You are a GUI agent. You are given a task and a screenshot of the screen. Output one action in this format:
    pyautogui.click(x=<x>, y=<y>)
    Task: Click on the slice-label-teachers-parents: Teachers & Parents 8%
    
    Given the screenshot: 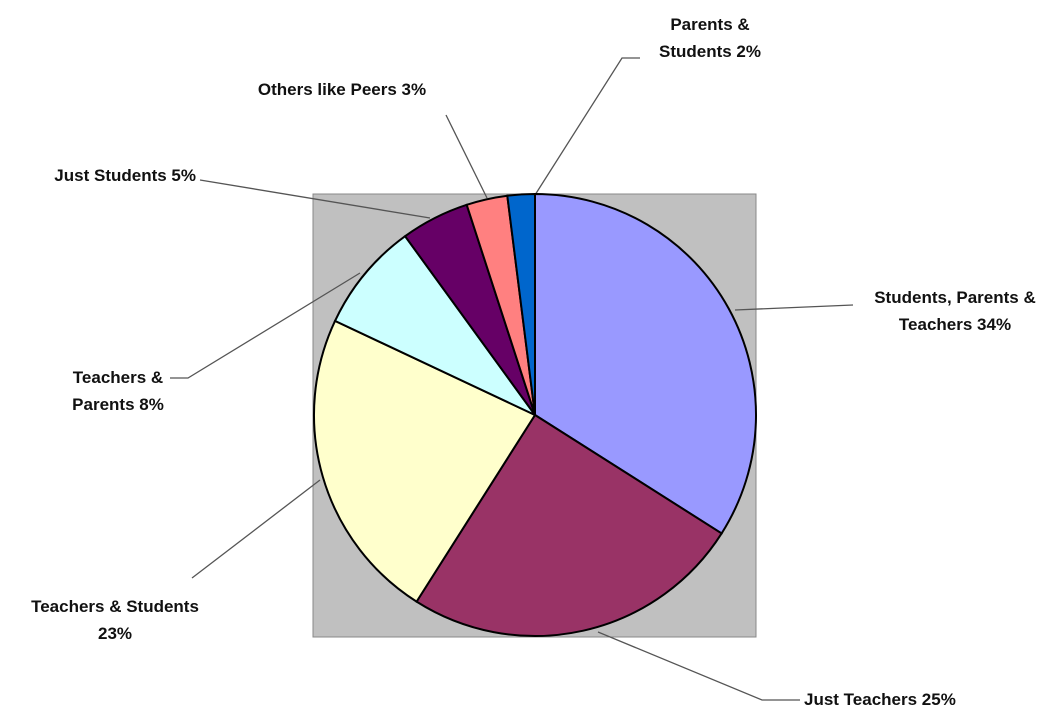 What is the action you would take?
    pyautogui.click(x=118, y=391)
    